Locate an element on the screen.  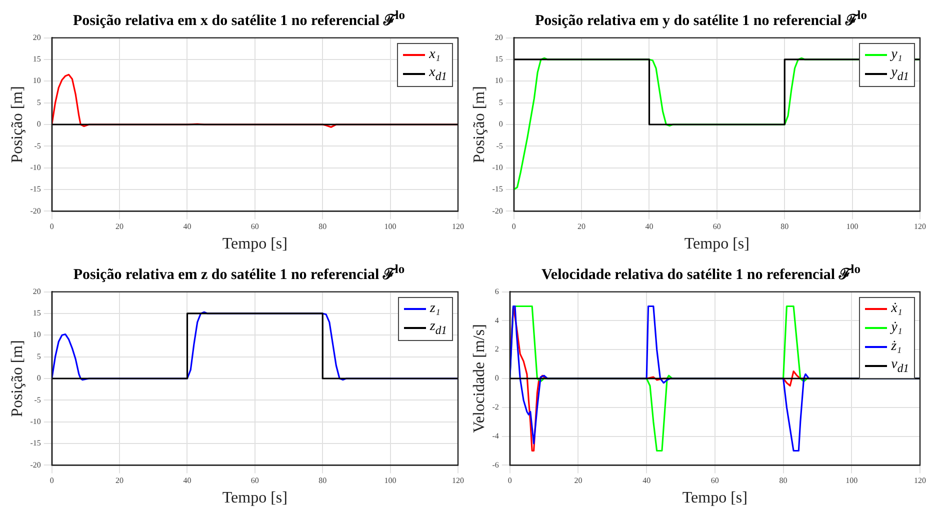
y-tick-label: -6 is located at coordinates (495, 465).